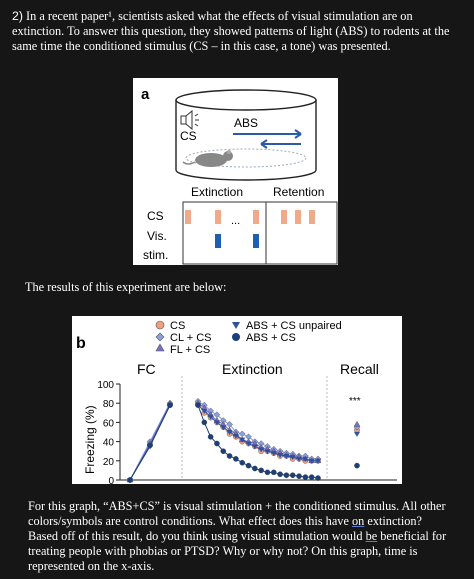 Image resolution: width=474 pixels, height=579 pixels. What do you see at coordinates (355, 401) in the screenshot?
I see `significance-marker: ***` at bounding box center [355, 401].